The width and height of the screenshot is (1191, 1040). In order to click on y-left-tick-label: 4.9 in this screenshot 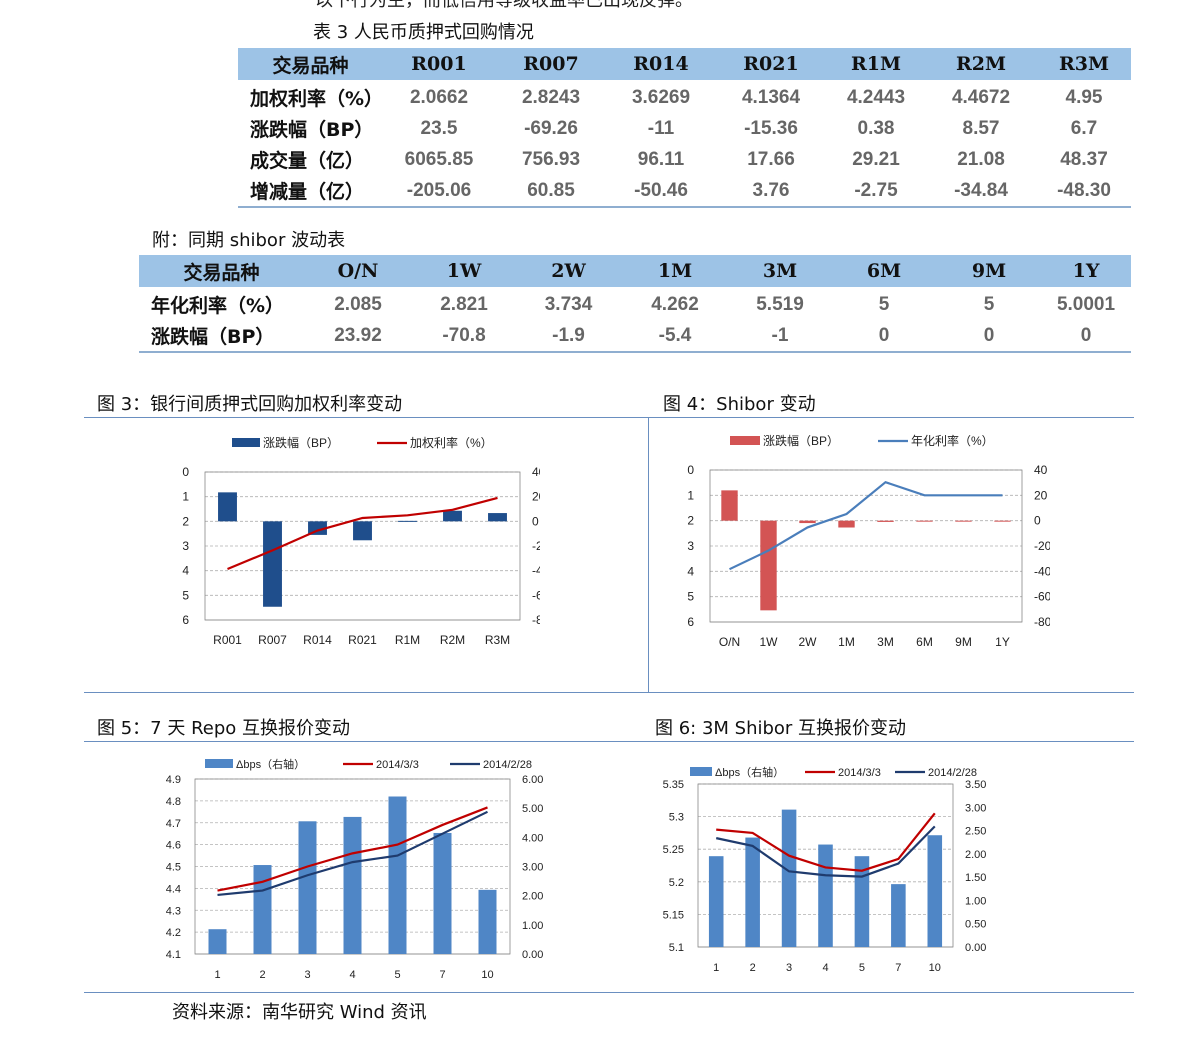, I will do `click(173, 780)`.